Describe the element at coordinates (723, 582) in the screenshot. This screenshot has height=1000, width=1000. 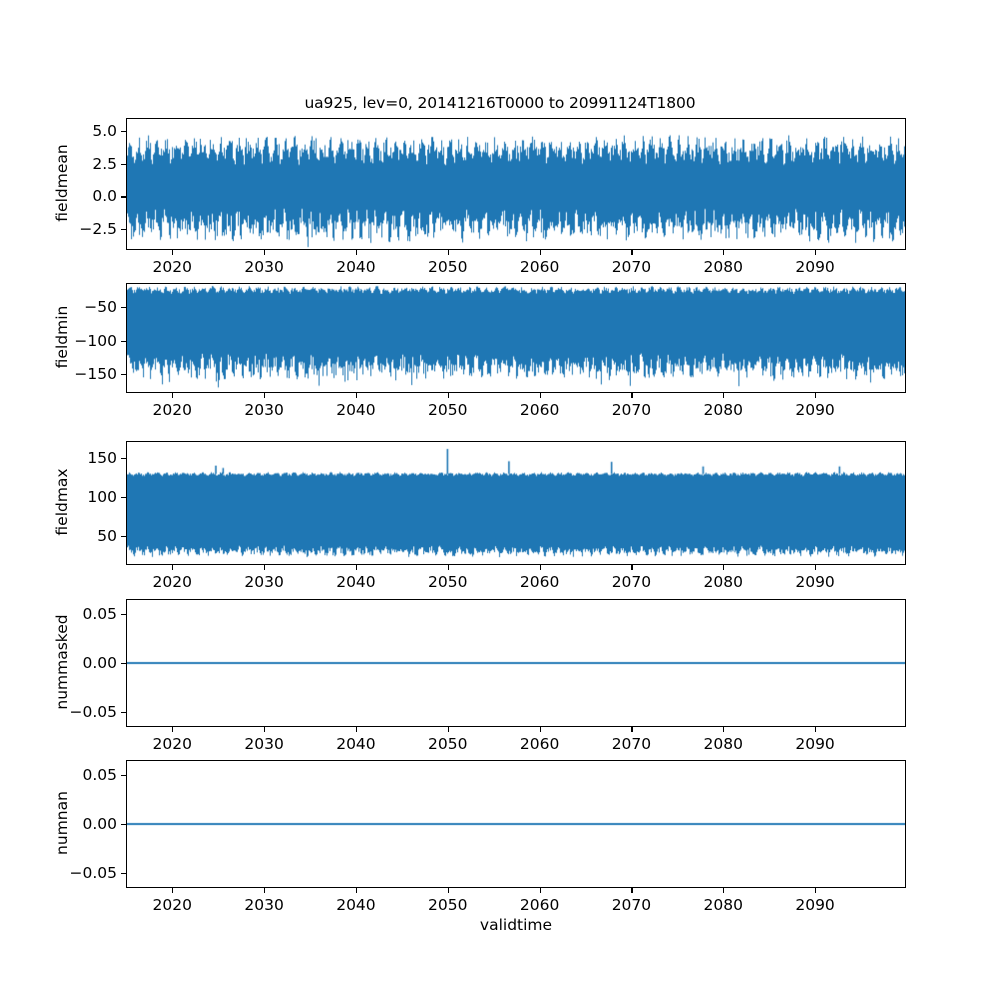
I see `x-tick-label-fieldmax: 2080` at that location.